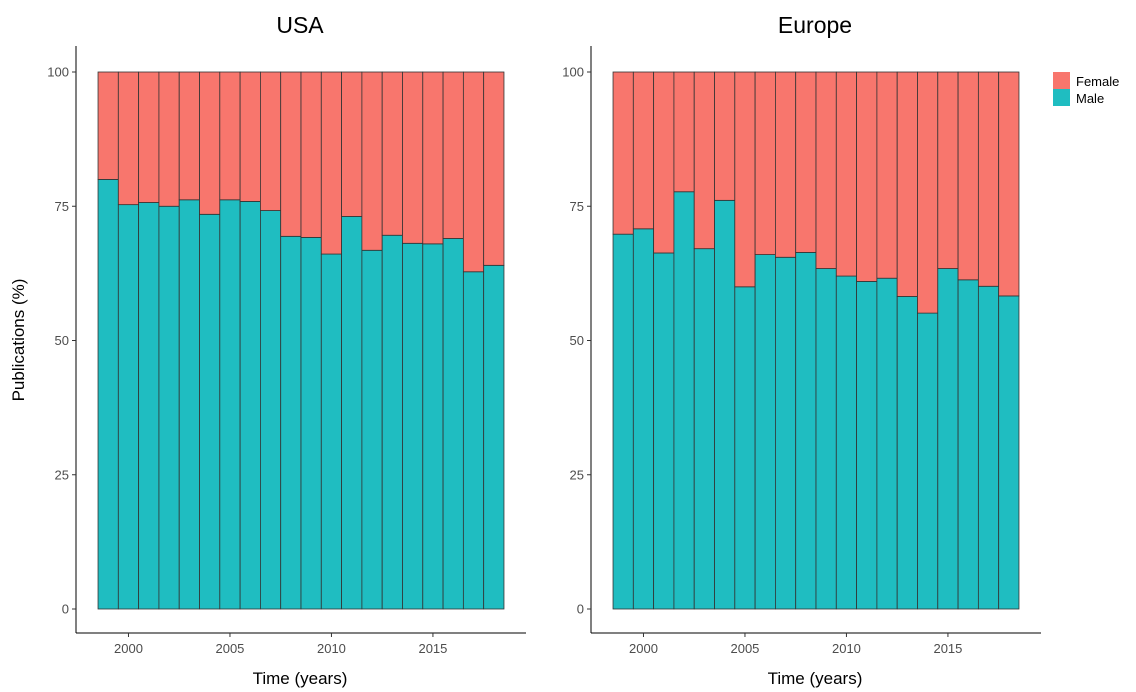 Image resolution: width=1136 pixels, height=692 pixels. What do you see at coordinates (291, 154) in the screenshot?
I see `bar-female-2008` at bounding box center [291, 154].